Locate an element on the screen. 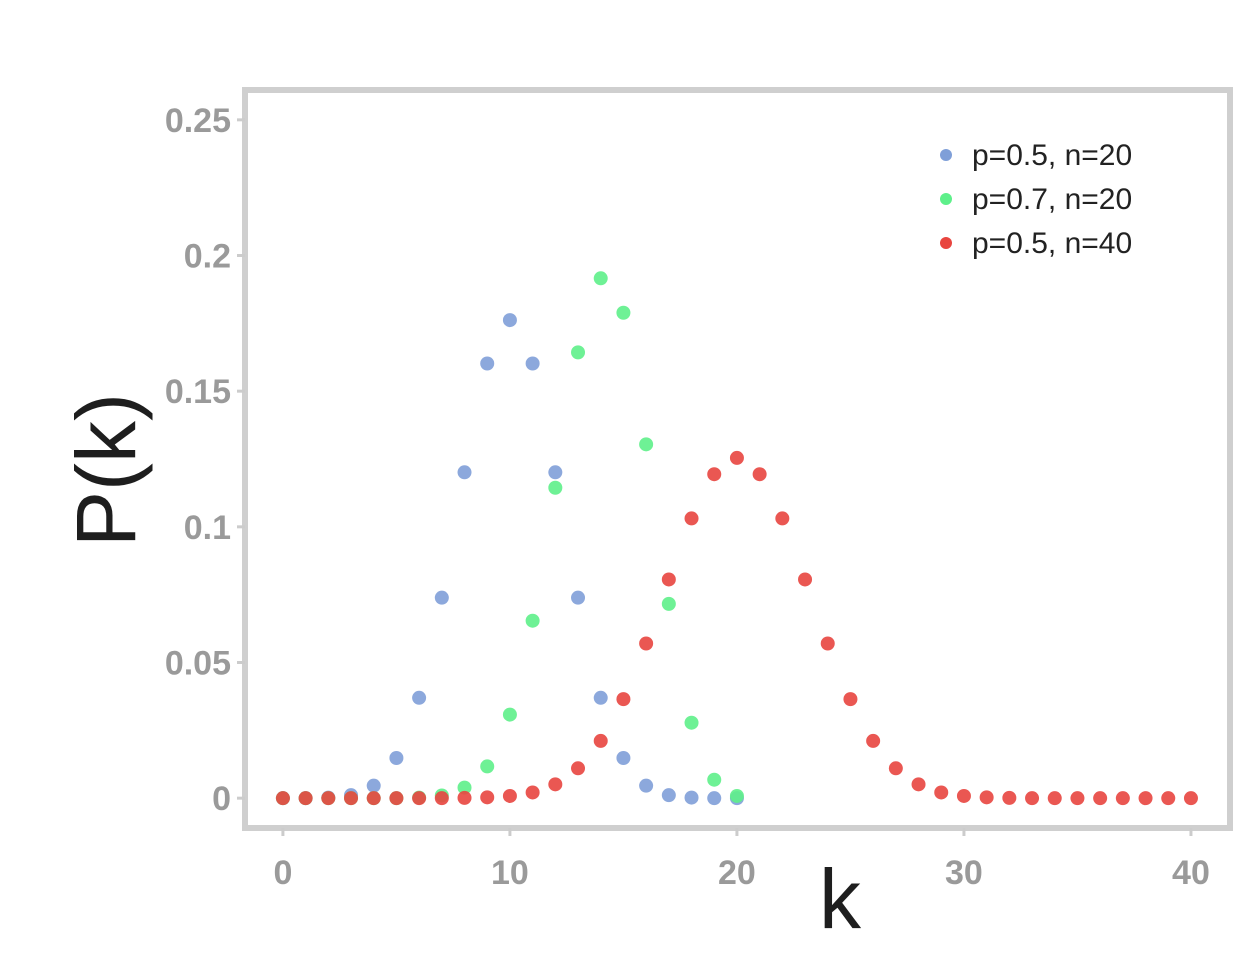 This screenshot has height=960, width=1256. x-tick-label: 0 is located at coordinates (282, 873).